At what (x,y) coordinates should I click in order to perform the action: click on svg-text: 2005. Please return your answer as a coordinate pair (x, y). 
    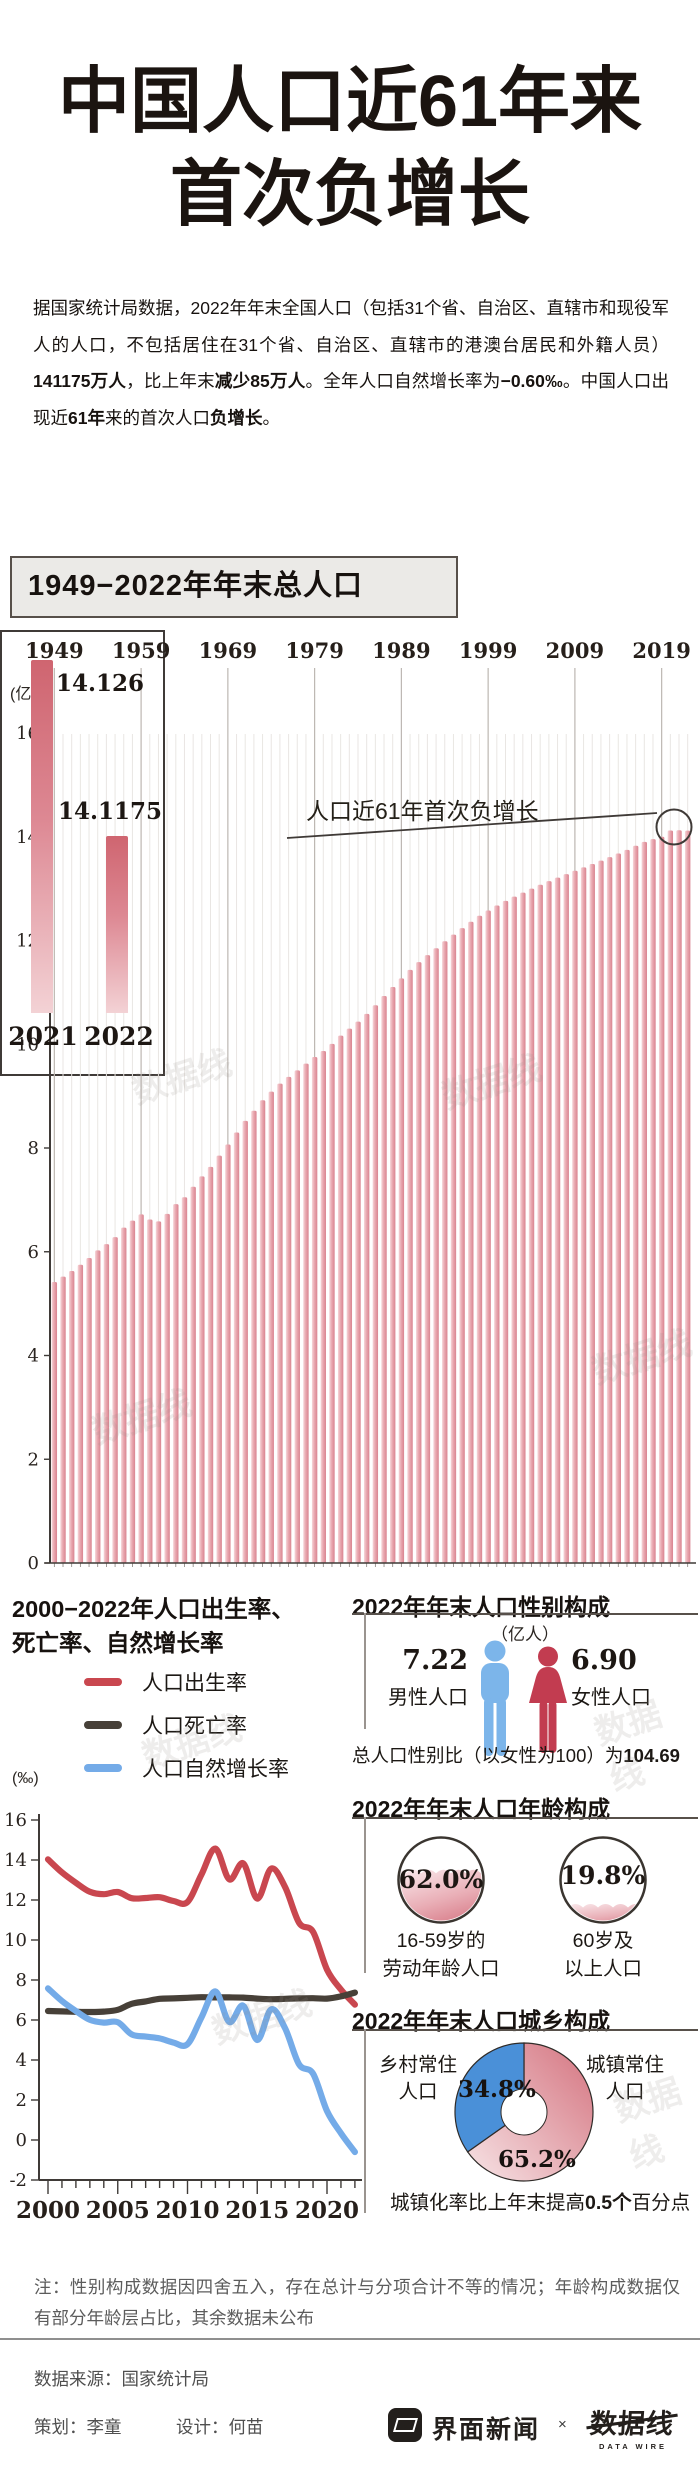
    Looking at the image, I should click on (118, 2210).